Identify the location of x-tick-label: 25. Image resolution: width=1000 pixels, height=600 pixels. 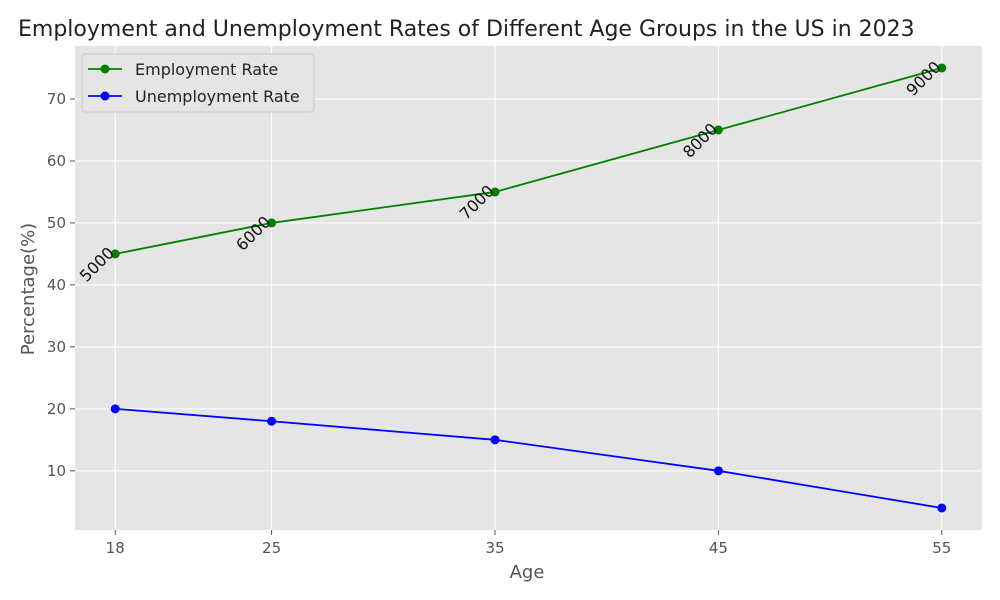
(271, 548).